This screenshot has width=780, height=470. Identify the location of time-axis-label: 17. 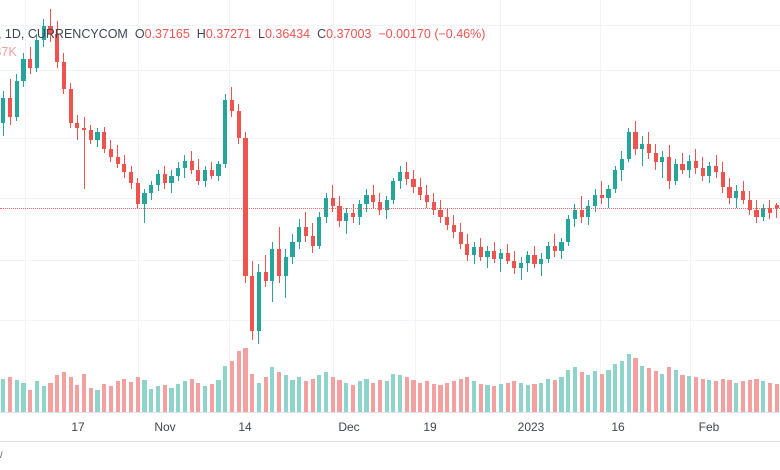
(78, 427).